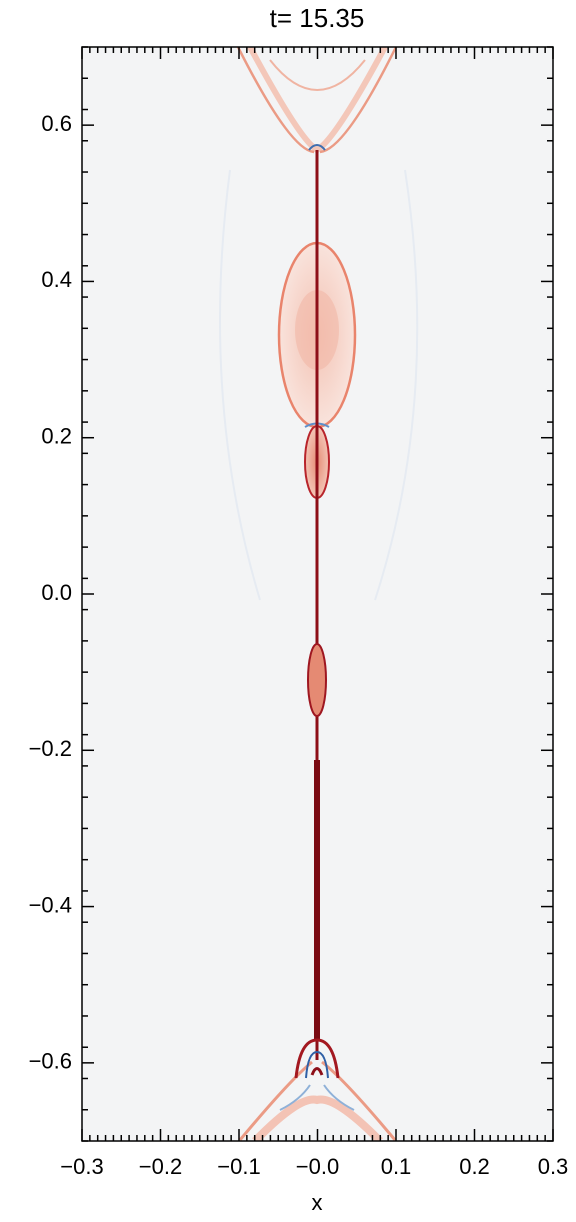  I want to click on x-tick-label: −0.2, so click(160, 1166).